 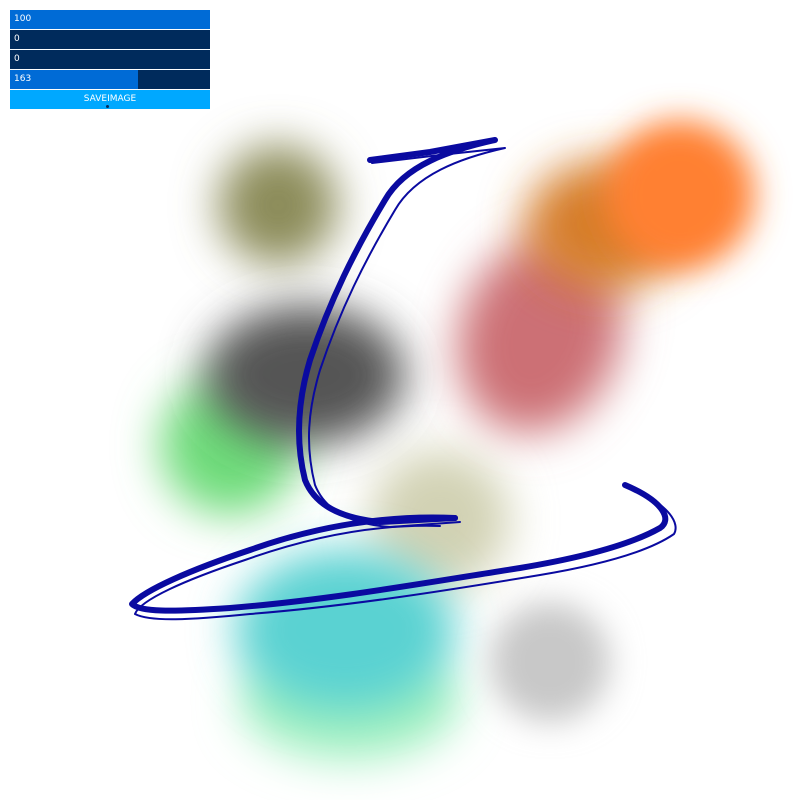 I want to click on stroke-upper-thick, so click(x=396, y=331).